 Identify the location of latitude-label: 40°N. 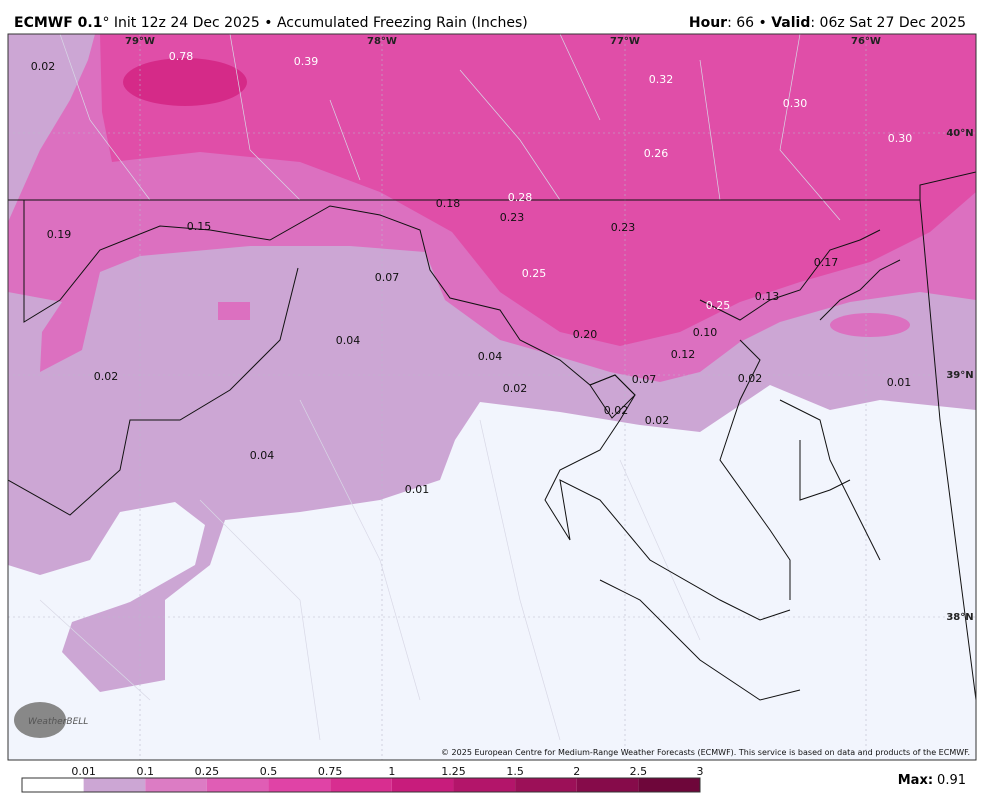
(959, 133).